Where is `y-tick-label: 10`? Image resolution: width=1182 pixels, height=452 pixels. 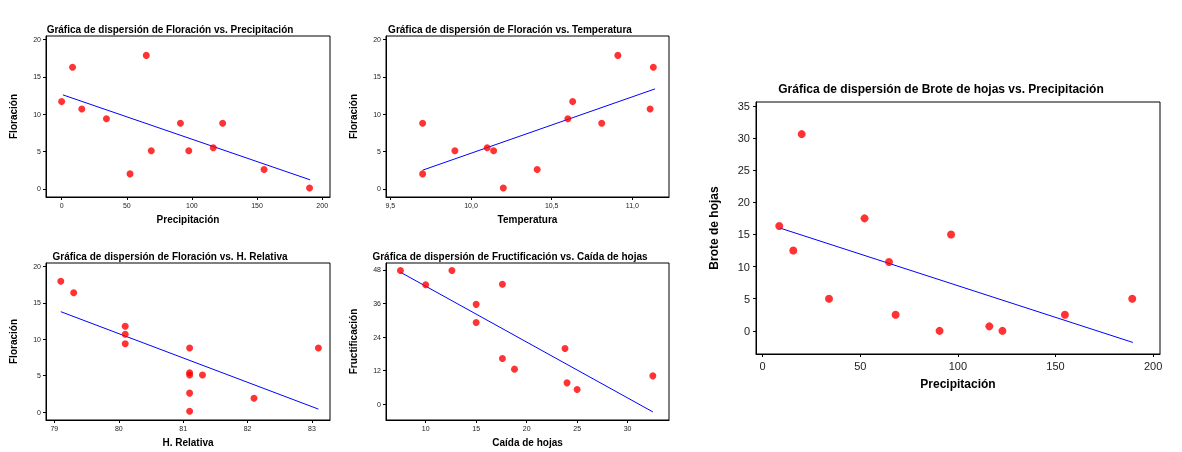
y-tick-label: 10 is located at coordinates (743, 266).